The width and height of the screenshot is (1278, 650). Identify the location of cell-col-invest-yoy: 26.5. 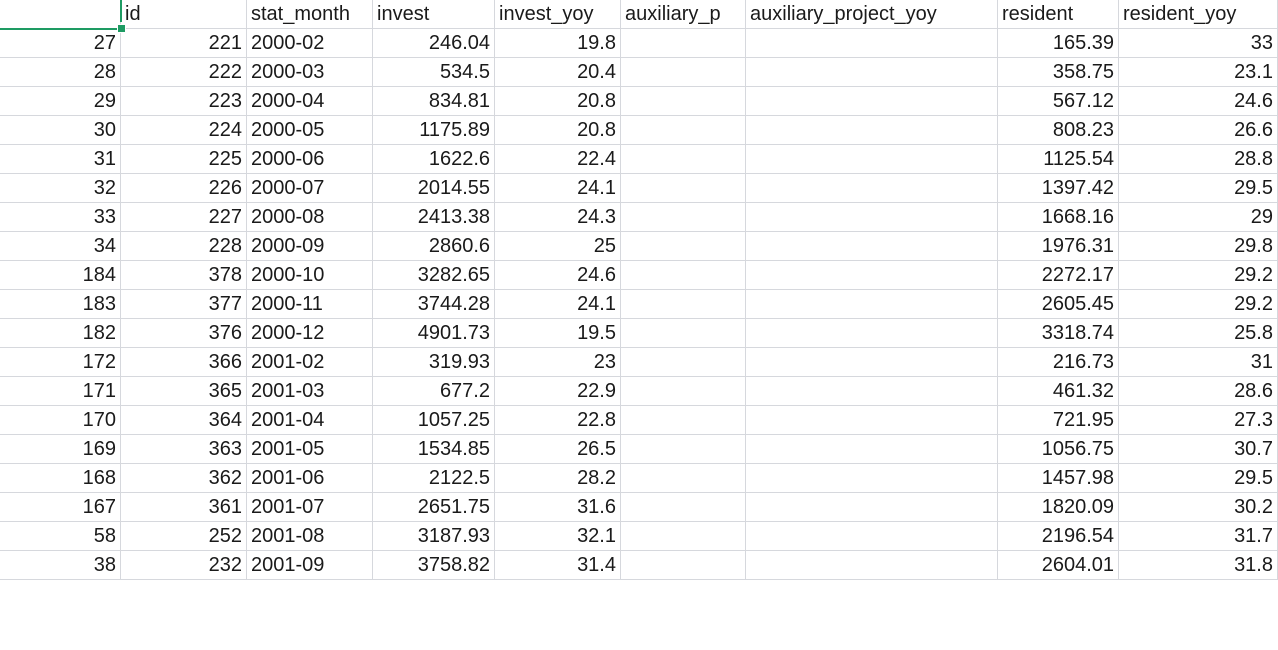
(558, 449).